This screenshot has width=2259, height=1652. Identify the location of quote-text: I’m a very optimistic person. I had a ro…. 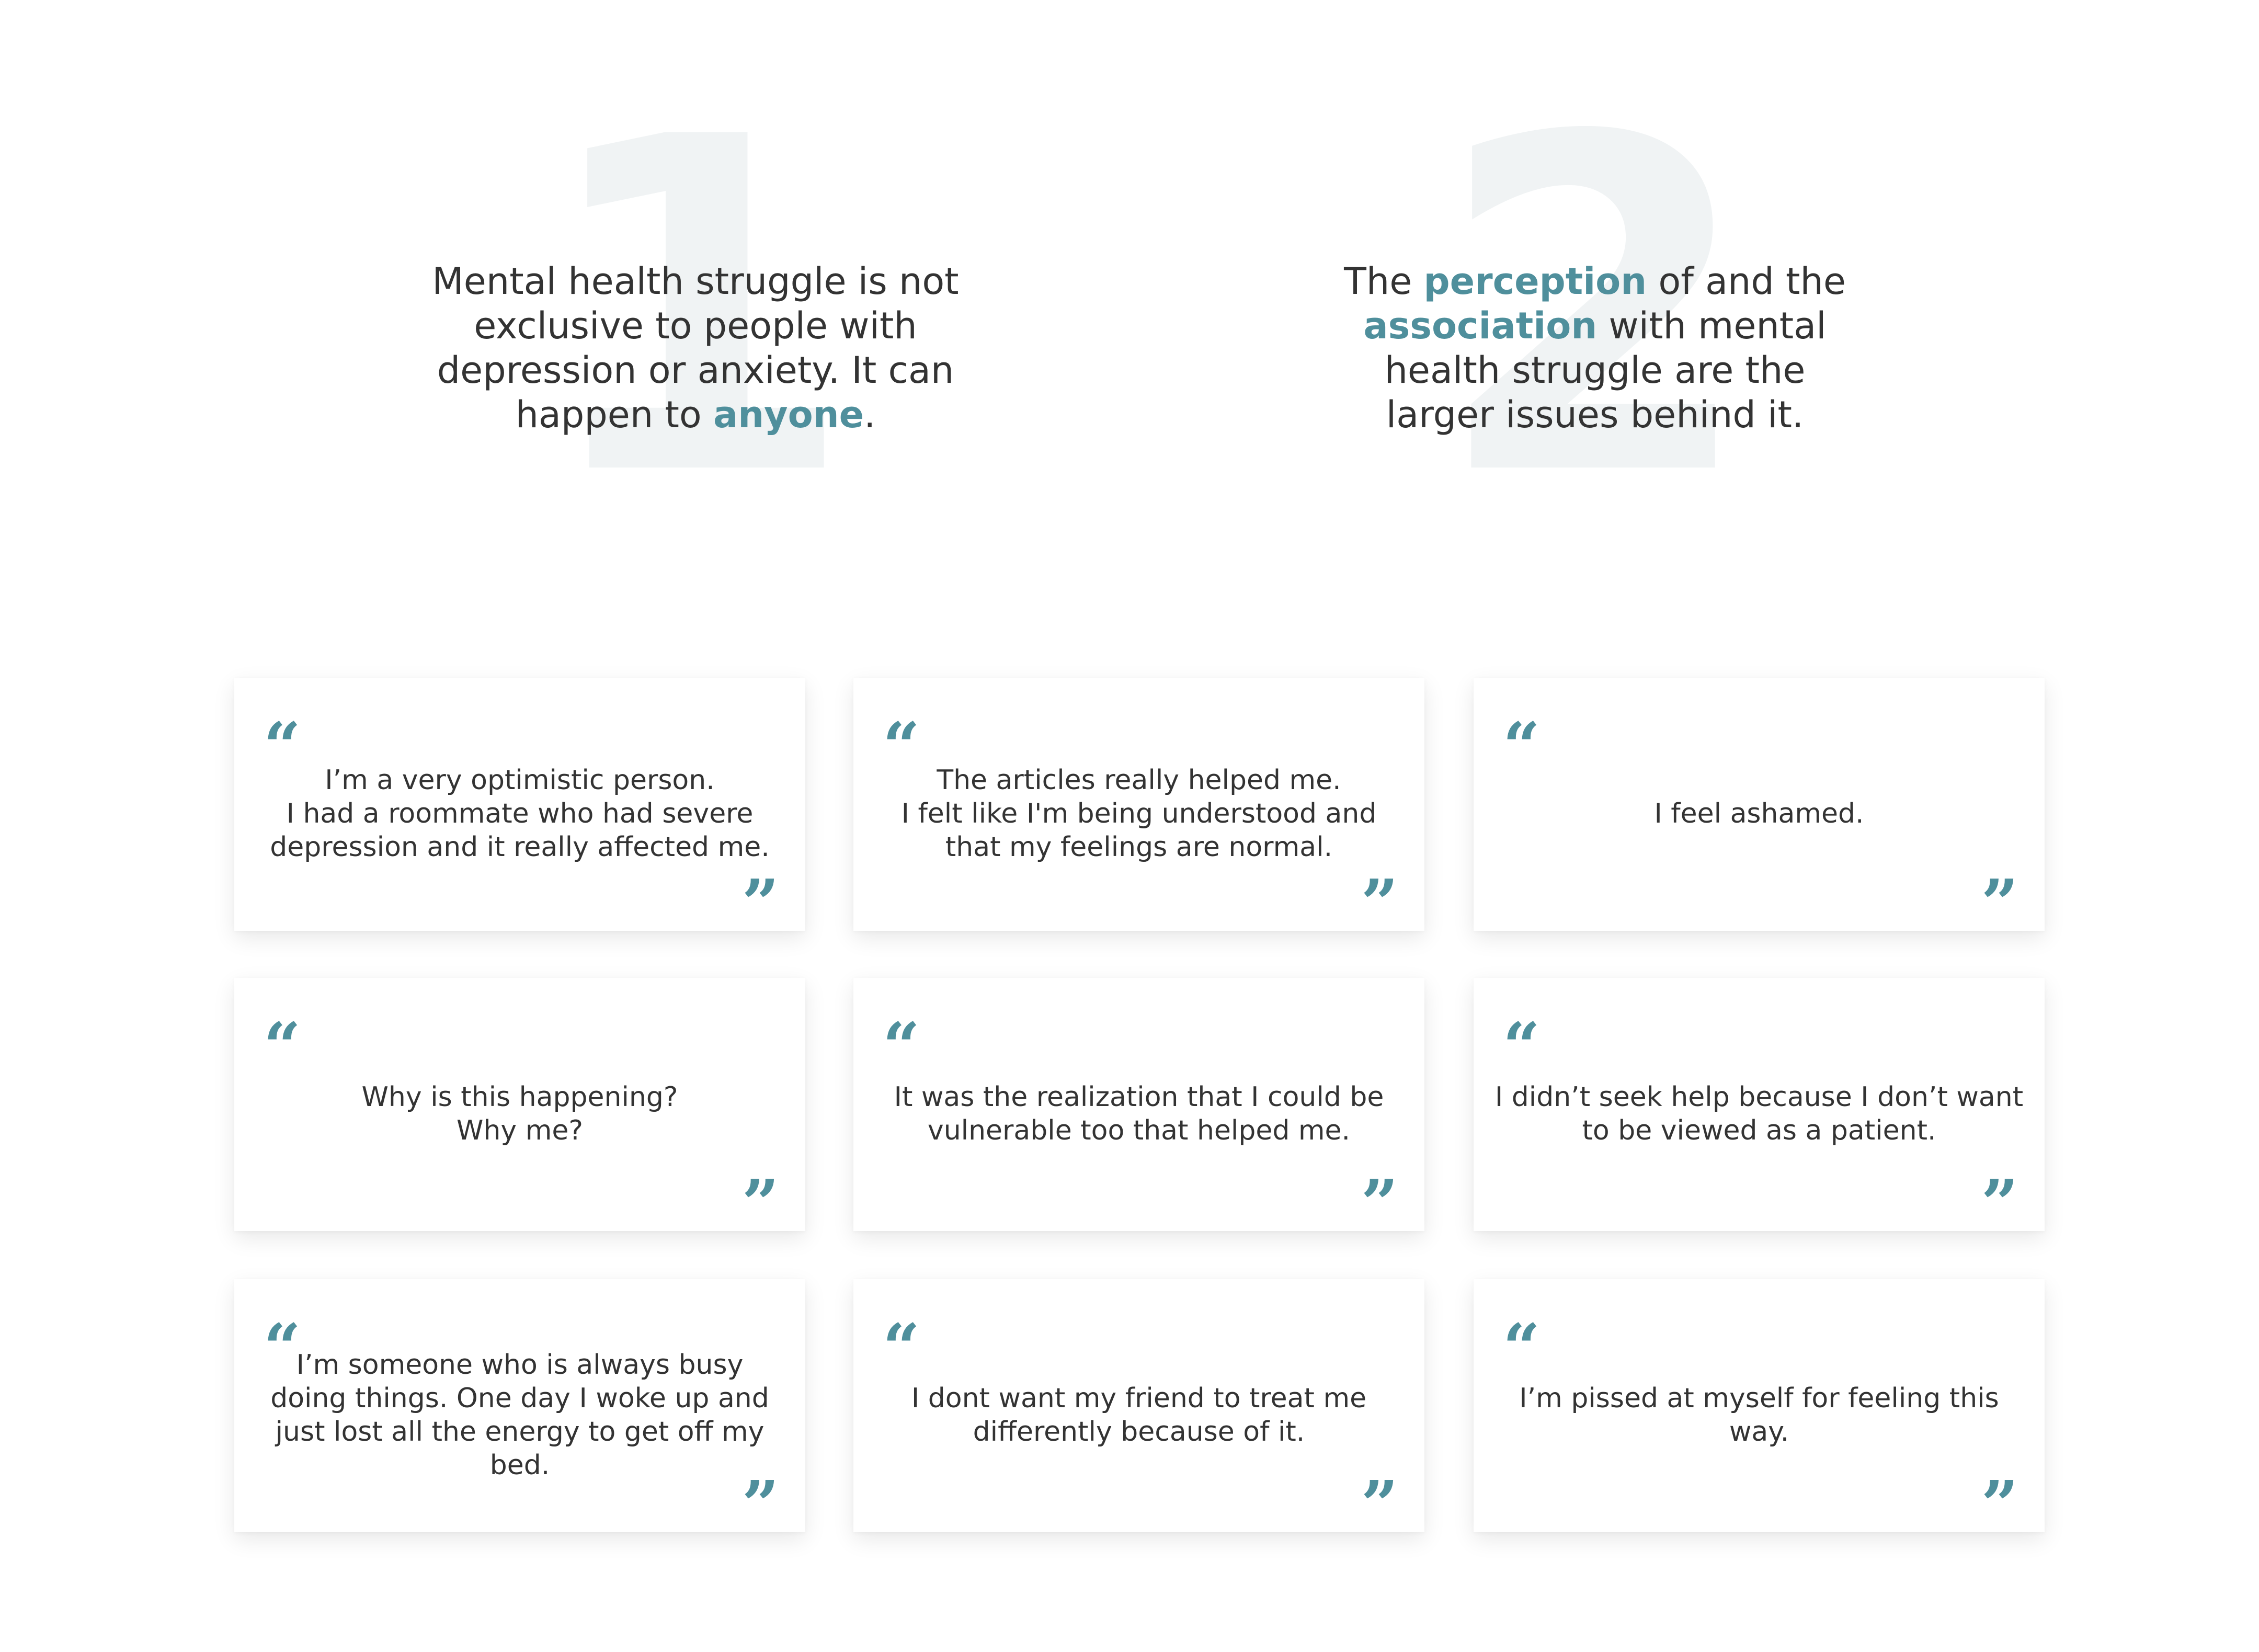
(520, 814).